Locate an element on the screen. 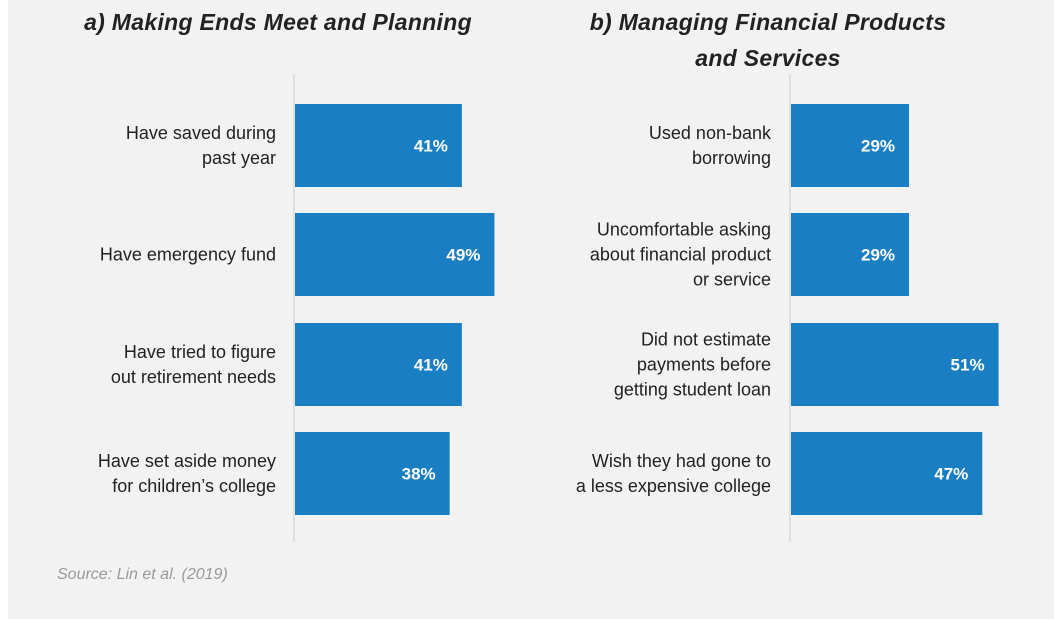  chart-a-category-line: Have tried to figure is located at coordinates (200, 352).